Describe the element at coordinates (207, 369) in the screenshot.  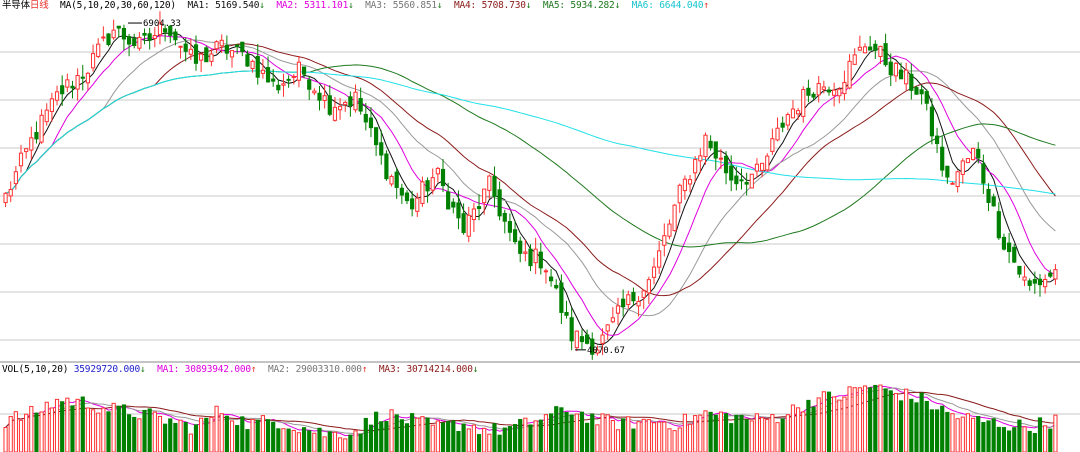
I see `vol-ma1-legend: MA1: 30893942.000↑` at that location.